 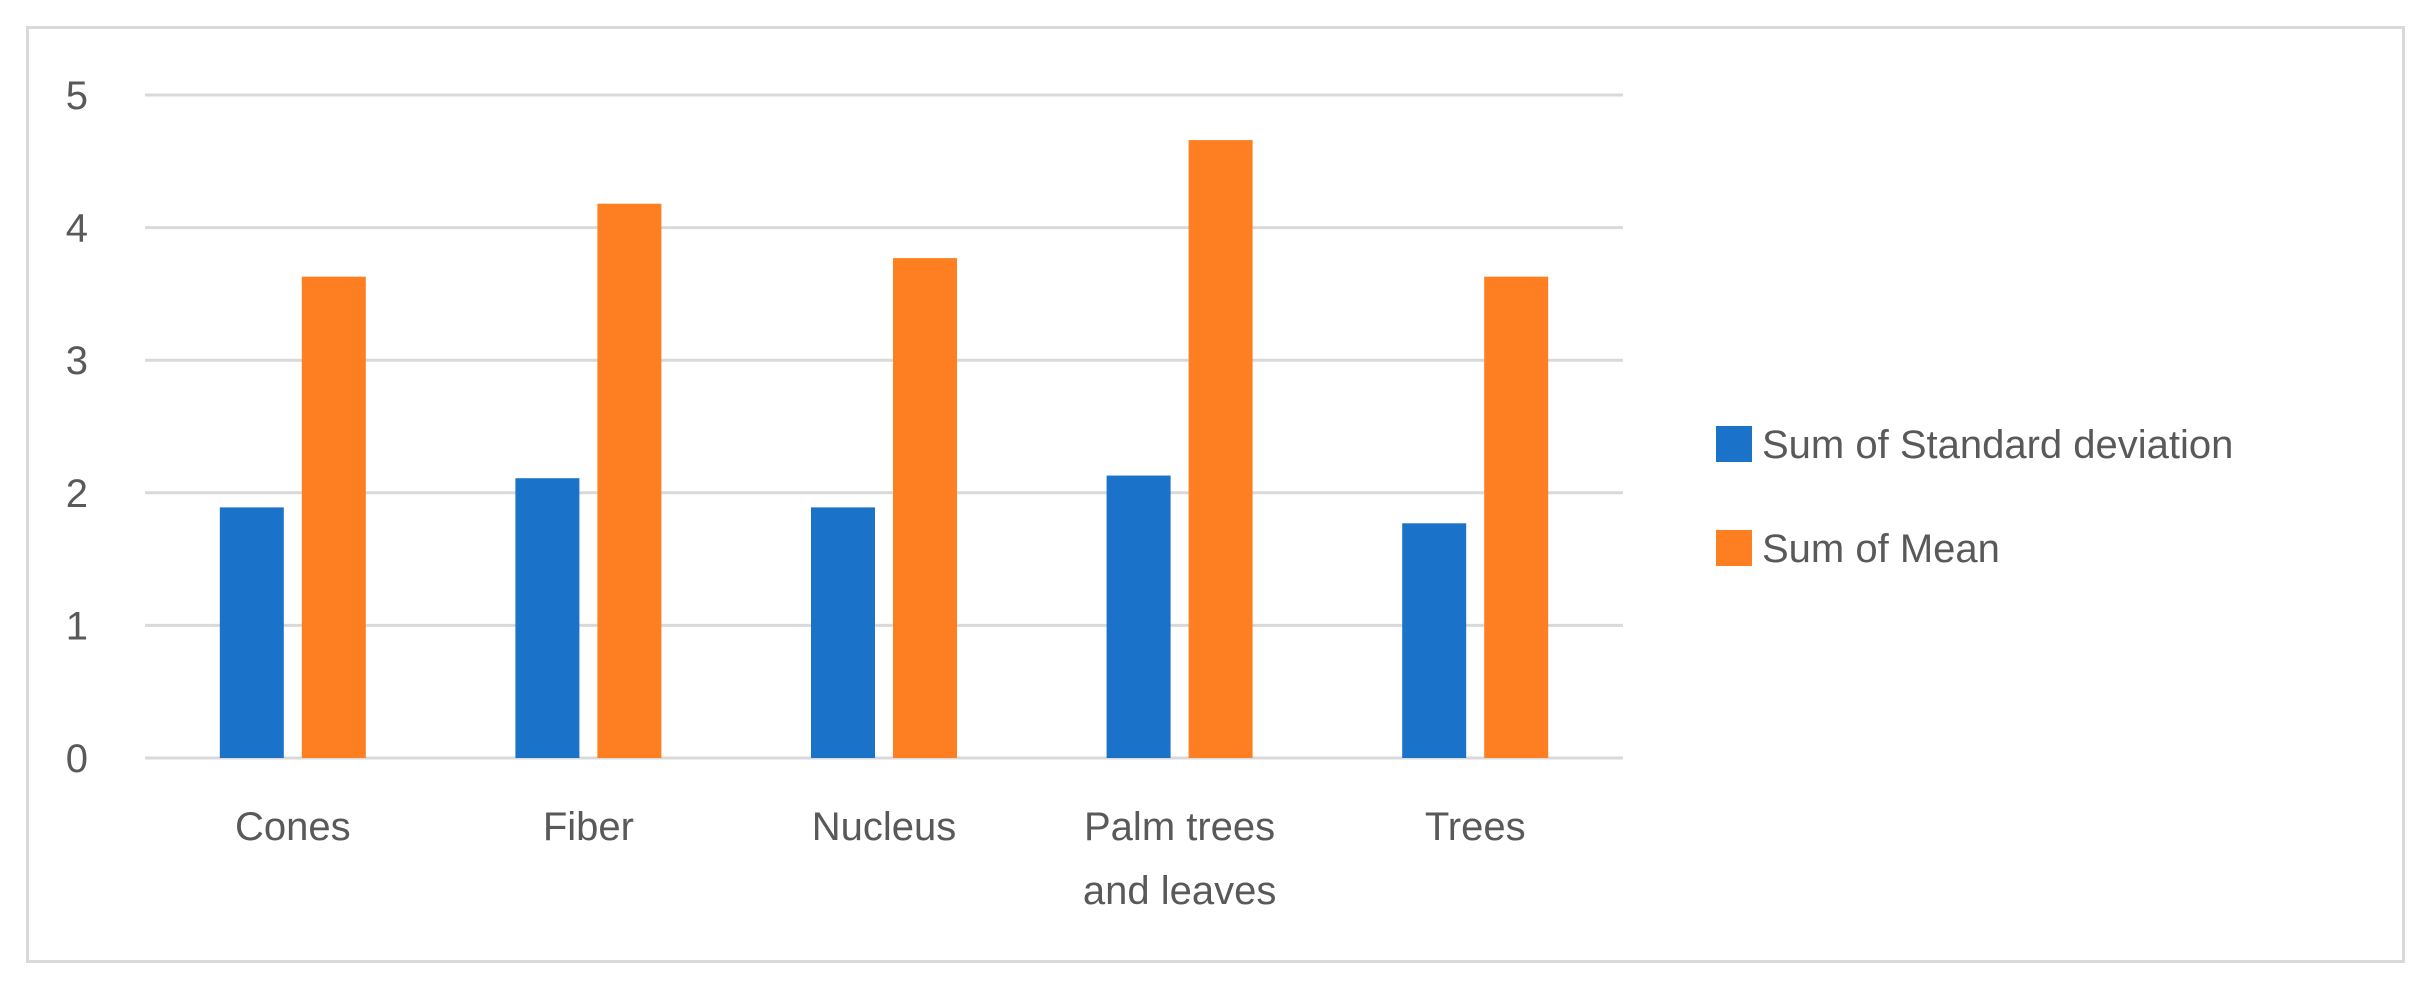 I want to click on y-tick-label: 0, so click(x=77, y=759).